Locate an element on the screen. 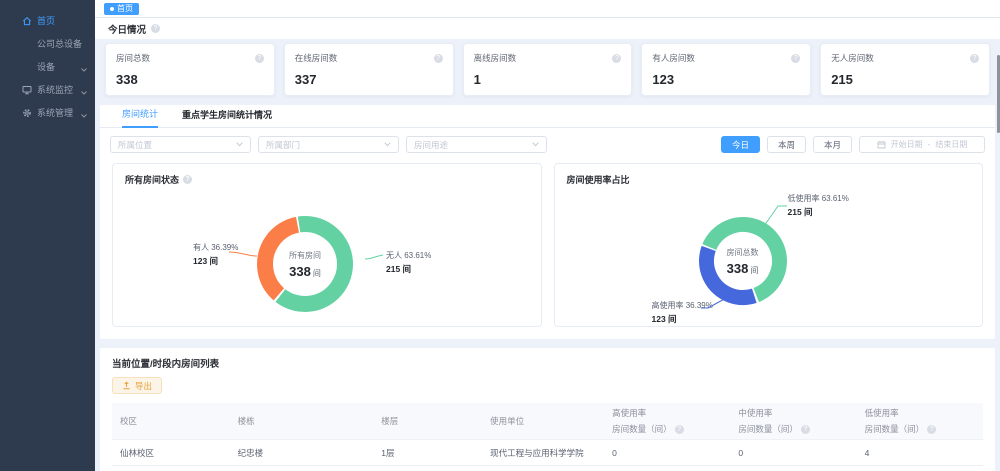 The height and width of the screenshot is (471, 1000). donut-slice-高使用率 is located at coordinates (742, 261).